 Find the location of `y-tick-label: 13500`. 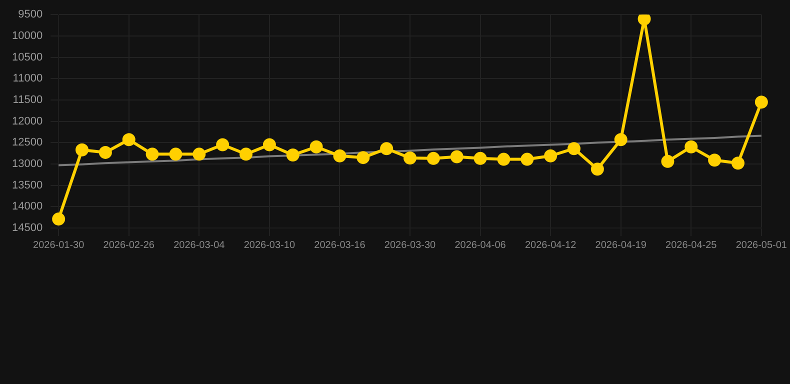

y-tick-label: 13500 is located at coordinates (27, 185).